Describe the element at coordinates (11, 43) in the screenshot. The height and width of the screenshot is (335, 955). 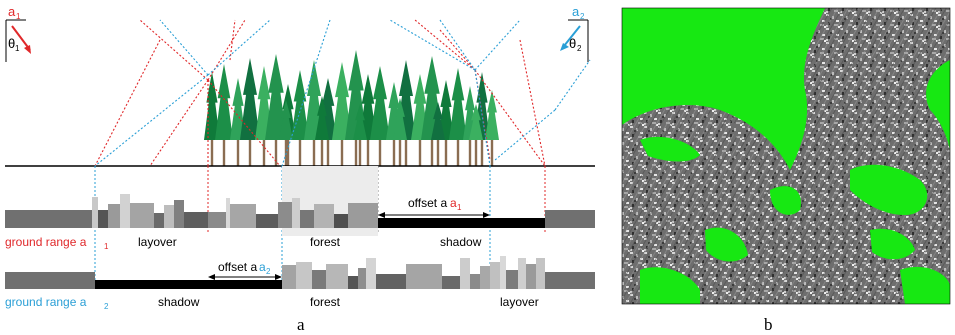
I see `theta1-label: θ` at that location.